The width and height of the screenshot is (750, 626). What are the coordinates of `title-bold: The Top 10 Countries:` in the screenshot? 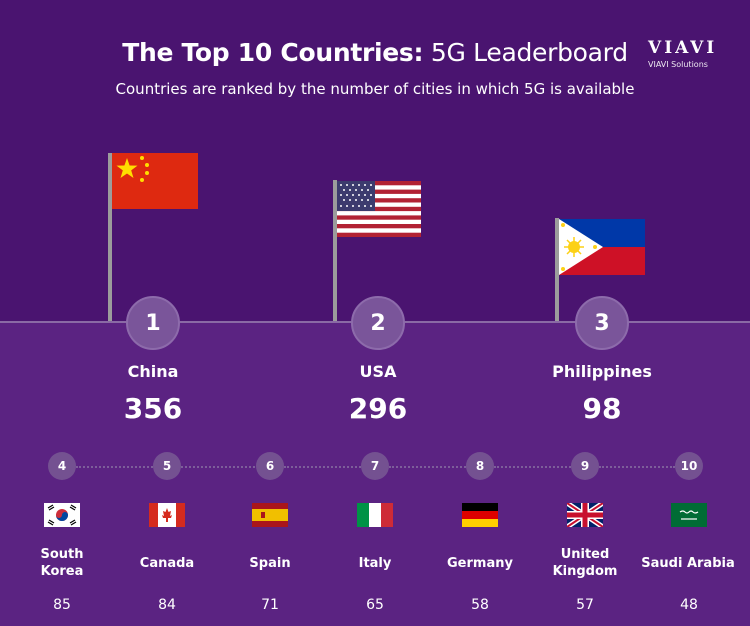 It's located at (273, 52).